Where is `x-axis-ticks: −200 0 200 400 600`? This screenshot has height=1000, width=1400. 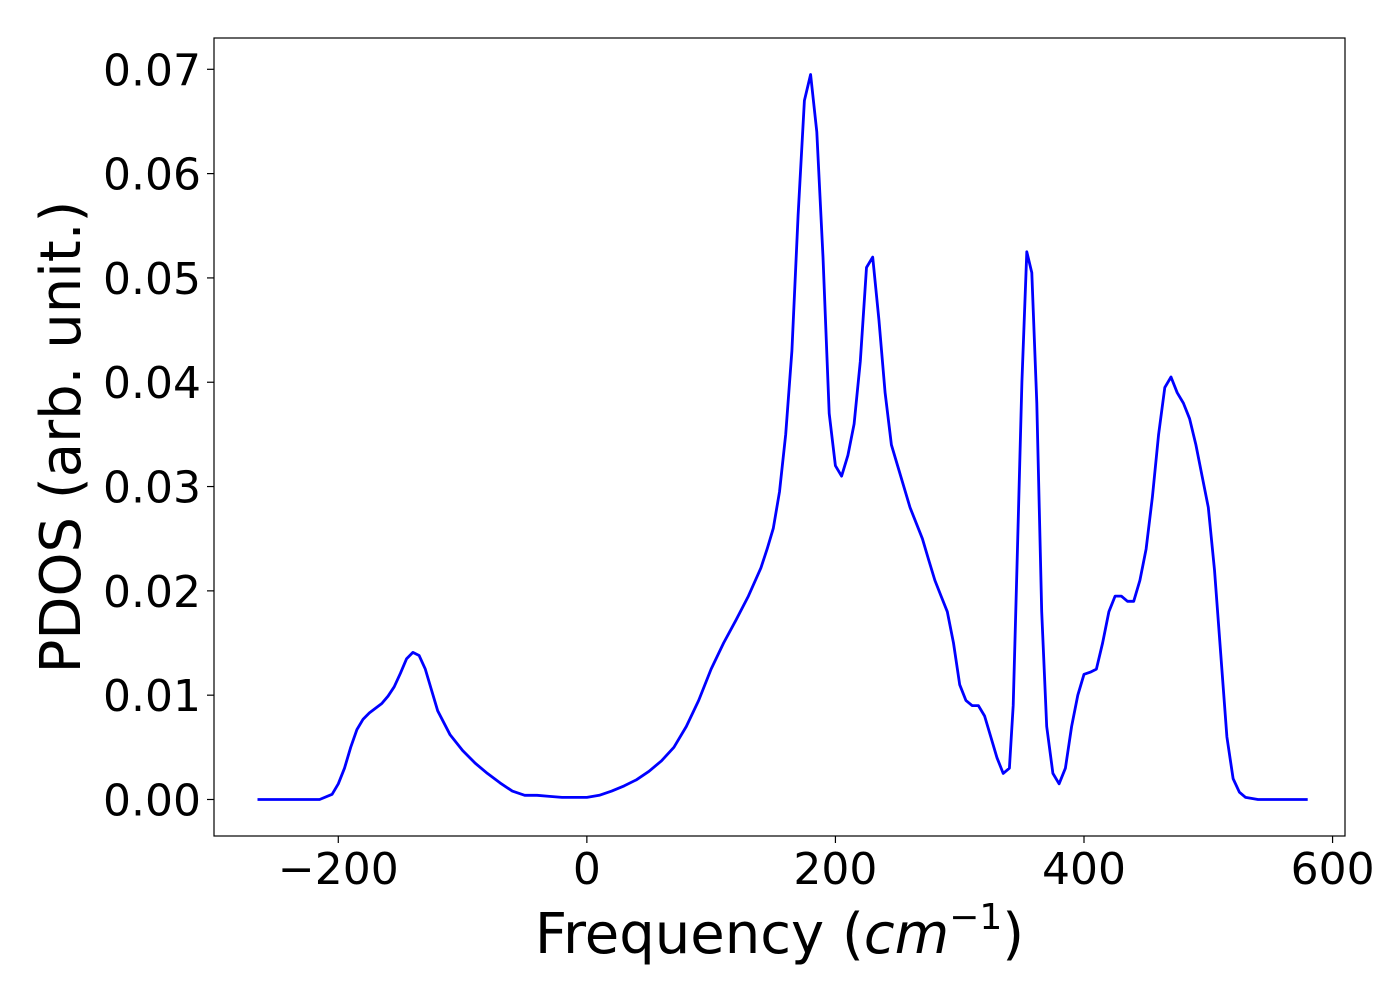
x-axis-ticks: −200 0 200 400 600 is located at coordinates (826, 865).